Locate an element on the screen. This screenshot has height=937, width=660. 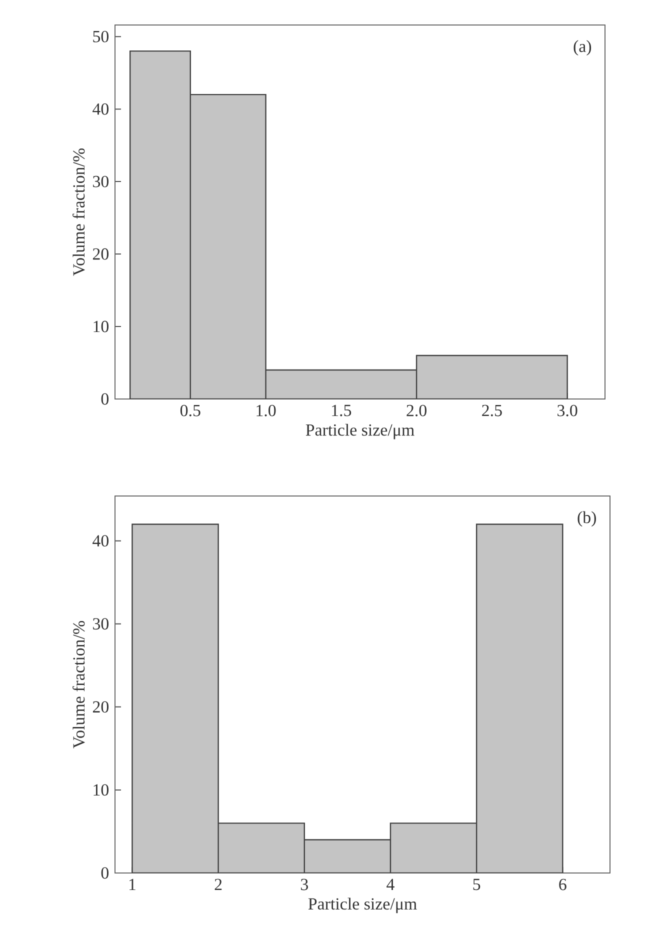
annotation: (a) is located at coordinates (583, 48).